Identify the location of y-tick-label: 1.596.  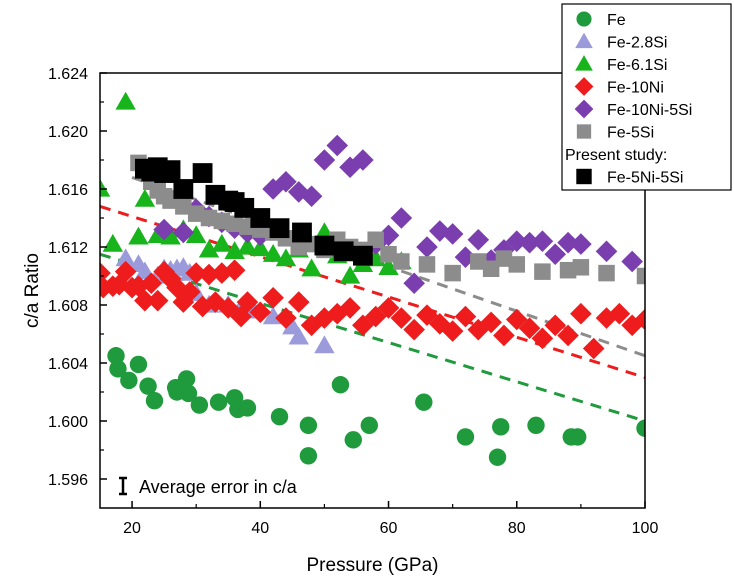
(68, 480).